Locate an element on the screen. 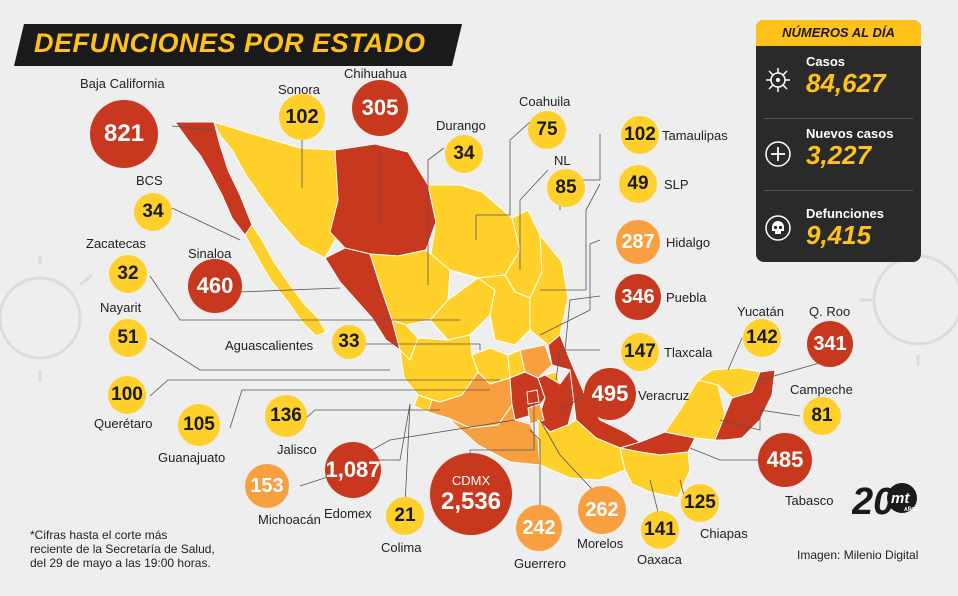  state-campeche is located at coordinates (695, 410).